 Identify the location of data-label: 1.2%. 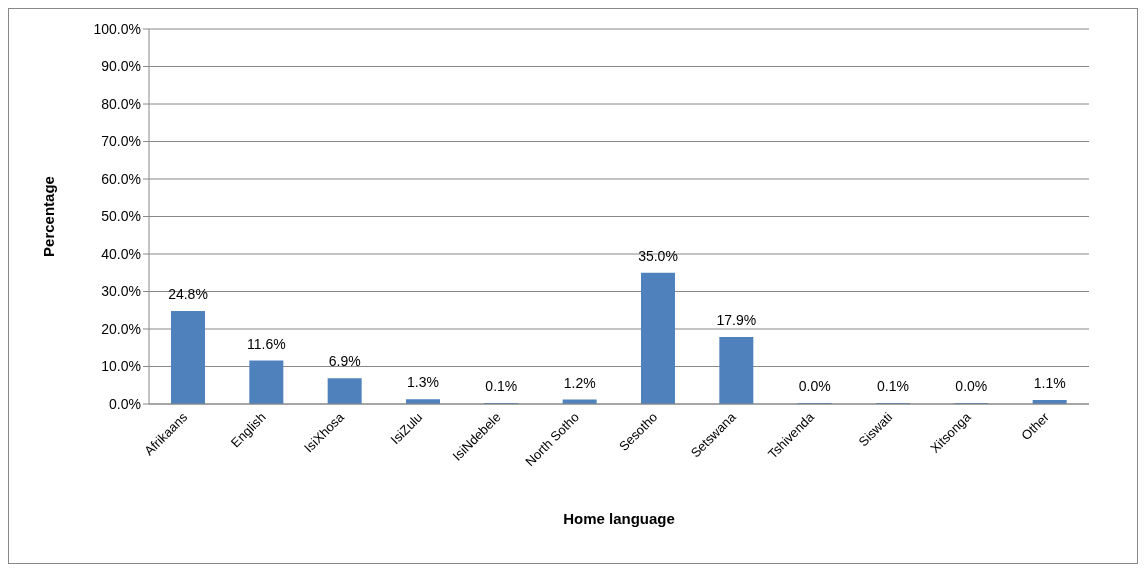
(579, 382).